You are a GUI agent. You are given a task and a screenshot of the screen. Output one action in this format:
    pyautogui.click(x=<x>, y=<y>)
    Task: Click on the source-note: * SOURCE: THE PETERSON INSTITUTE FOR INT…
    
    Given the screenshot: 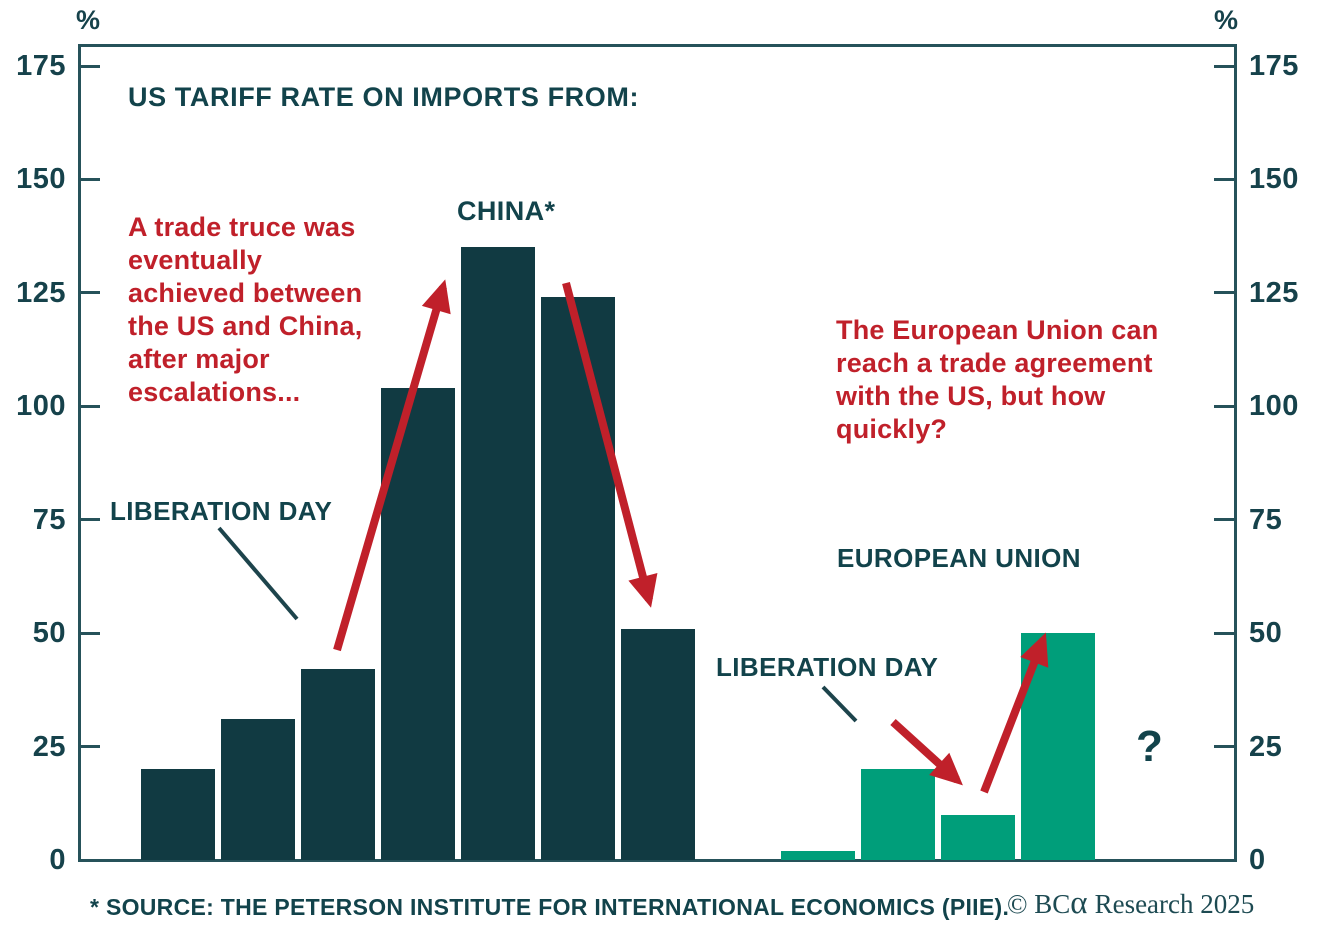 What is the action you would take?
    pyautogui.click(x=550, y=907)
    